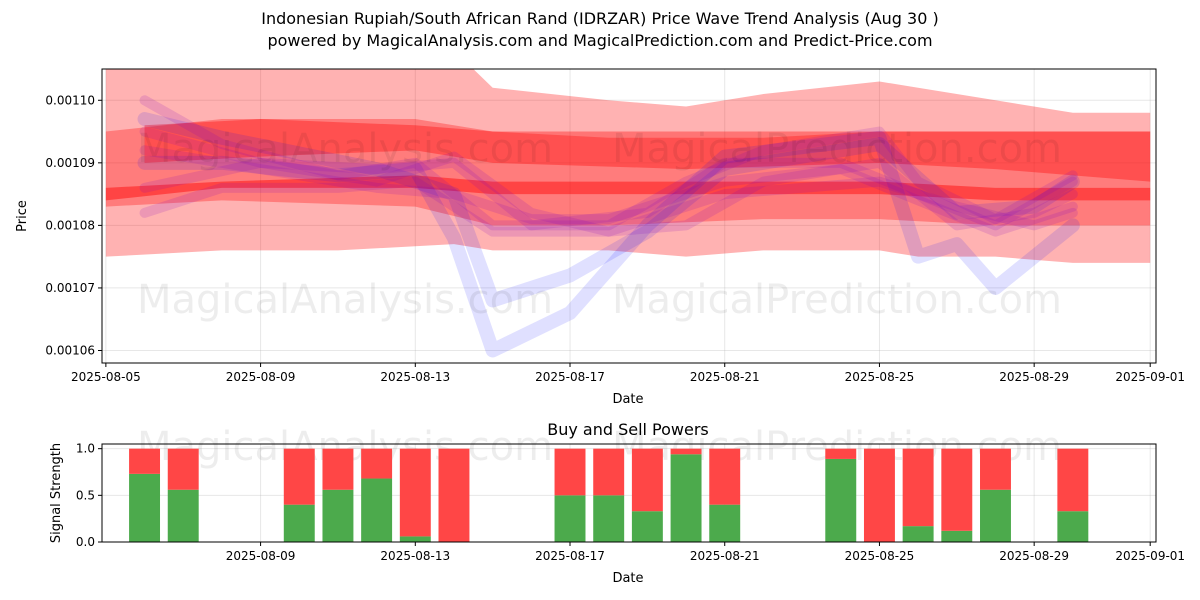  I want to click on price-x-tick-label: 2025-08-13, so click(415, 377).